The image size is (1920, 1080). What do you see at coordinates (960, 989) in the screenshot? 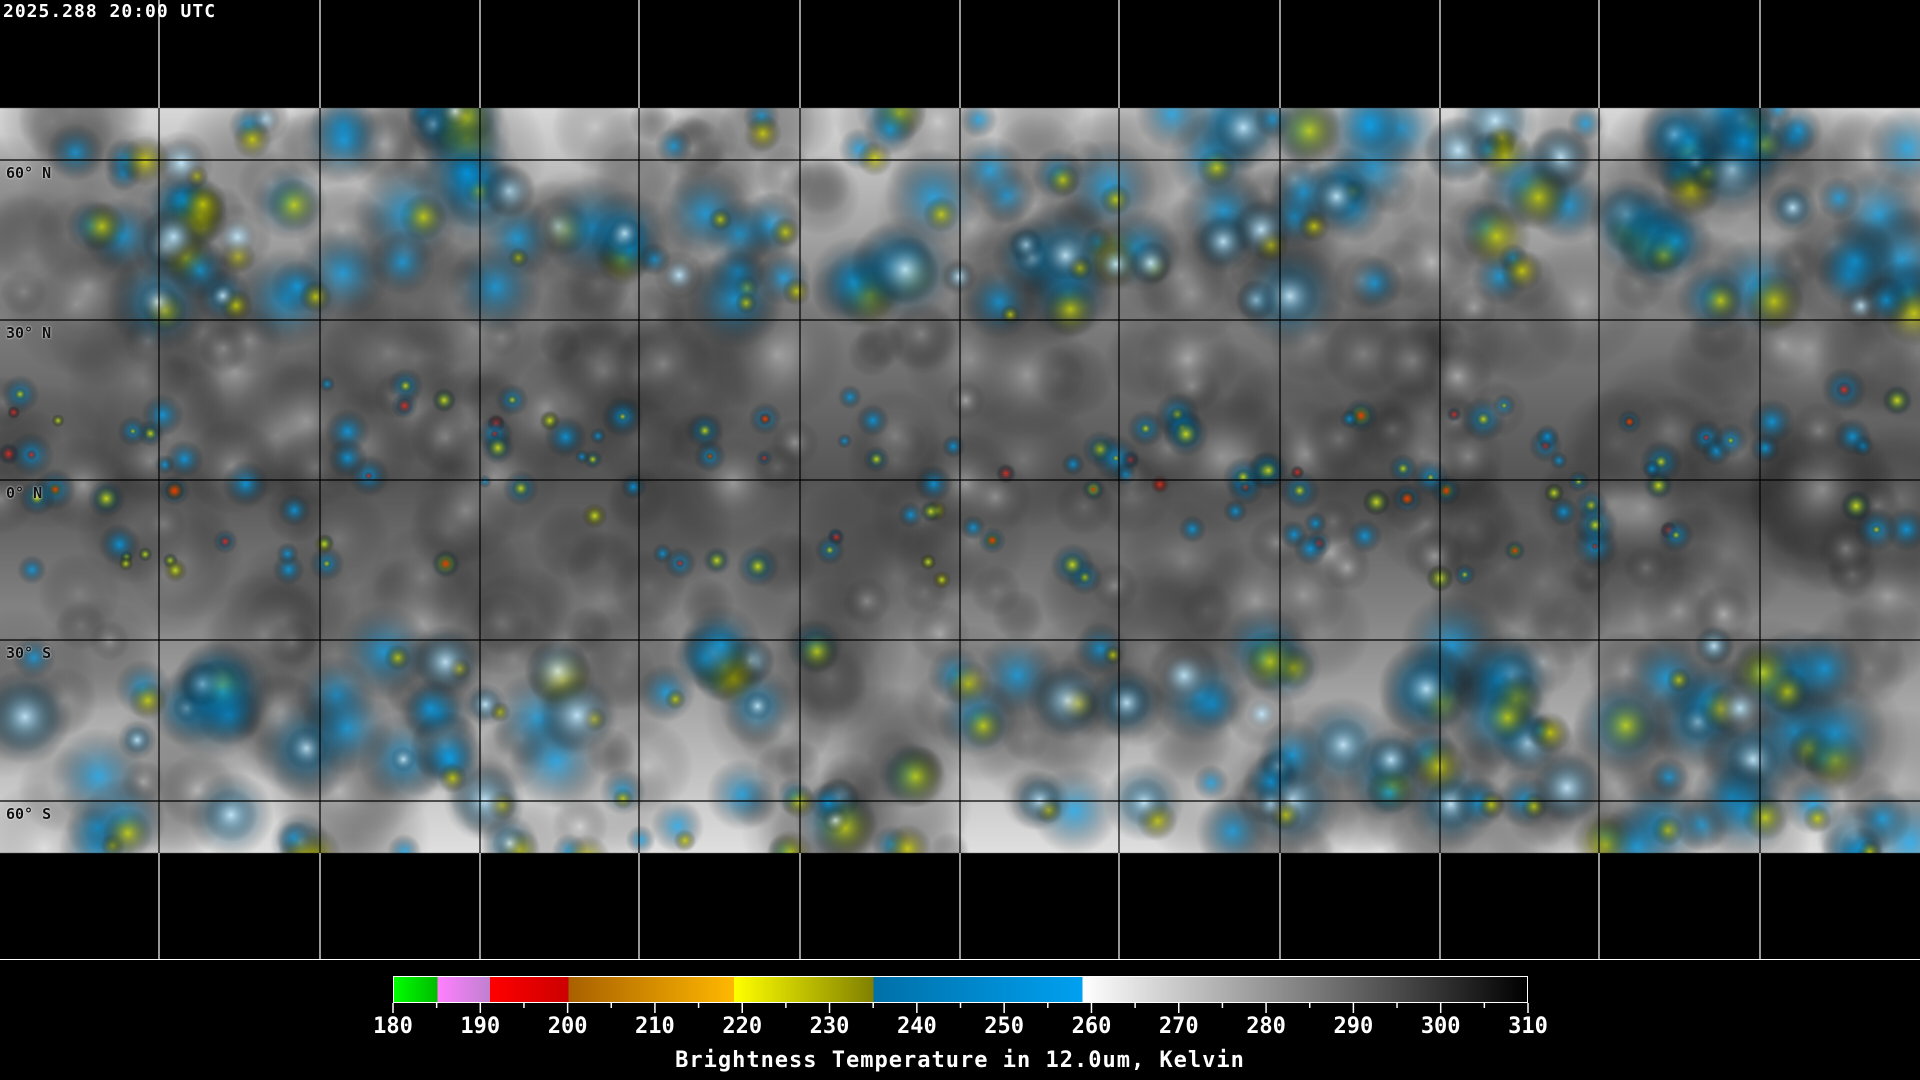
I see `color-scale-bar` at bounding box center [960, 989].